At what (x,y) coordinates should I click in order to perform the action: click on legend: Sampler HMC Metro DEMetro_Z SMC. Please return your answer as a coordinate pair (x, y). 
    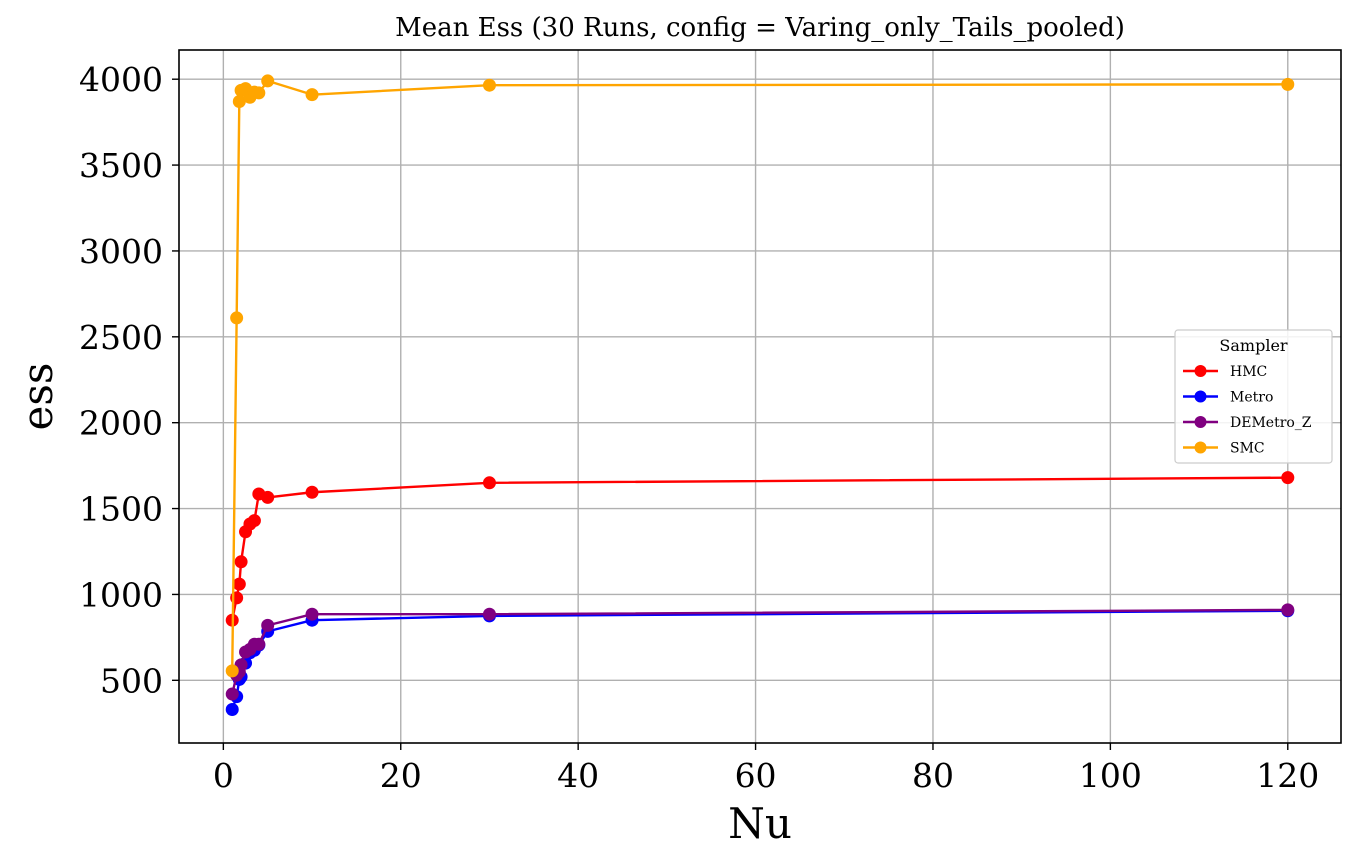
    Looking at the image, I should click on (1253, 396).